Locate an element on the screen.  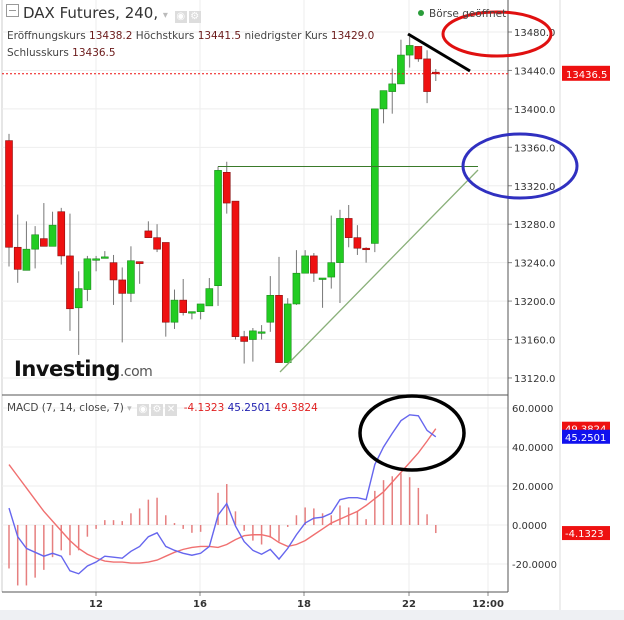
falling-trendline is located at coordinates (439, 52).